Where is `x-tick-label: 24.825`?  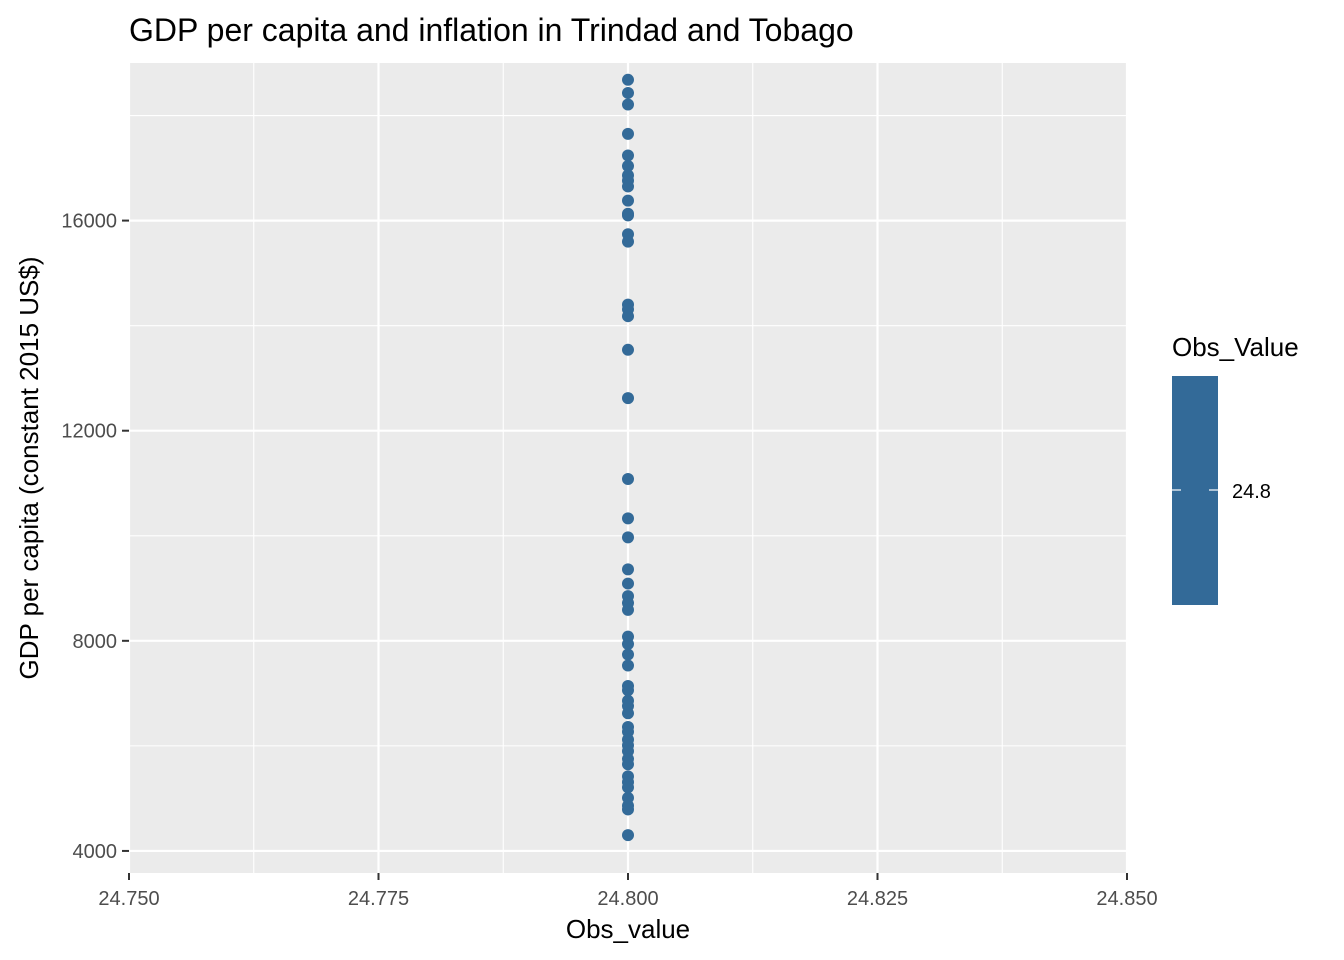 x-tick-label: 24.825 is located at coordinates (877, 899).